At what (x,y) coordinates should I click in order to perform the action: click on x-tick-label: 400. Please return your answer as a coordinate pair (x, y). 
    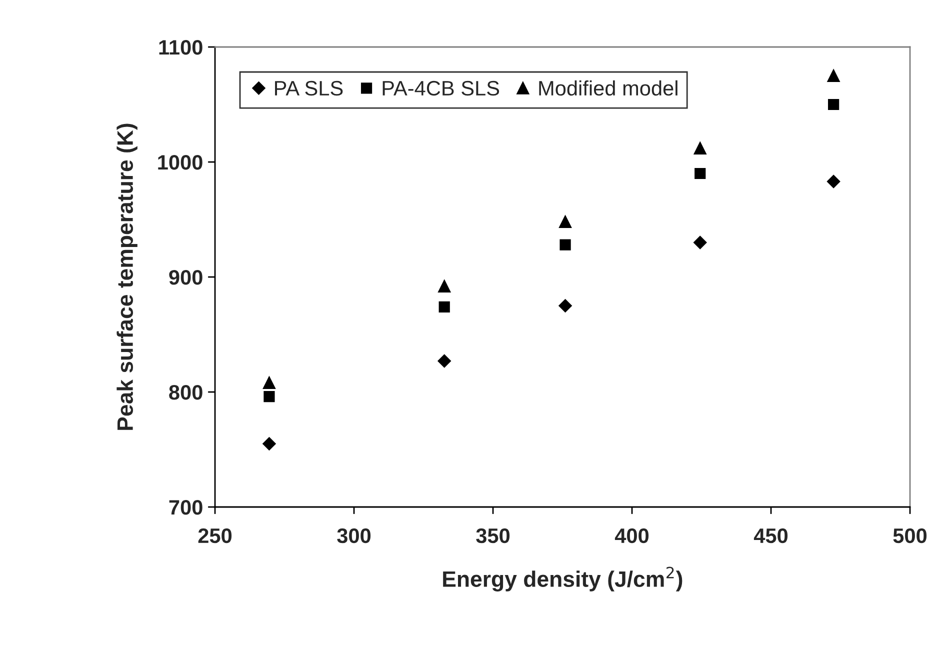
    Looking at the image, I should click on (631, 536).